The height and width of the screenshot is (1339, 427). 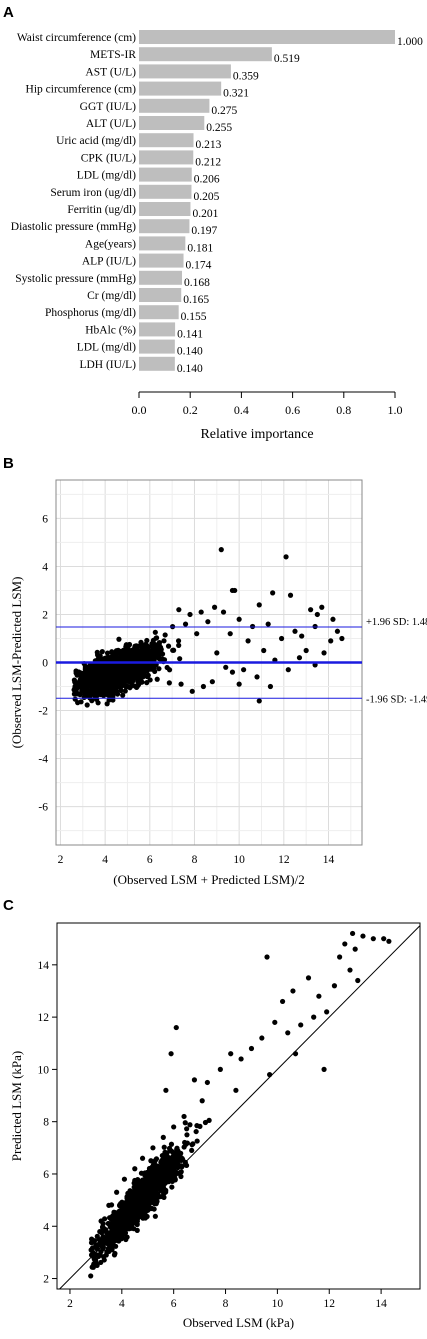 I want to click on x-tick-label: 6, so click(x=174, y=1304).